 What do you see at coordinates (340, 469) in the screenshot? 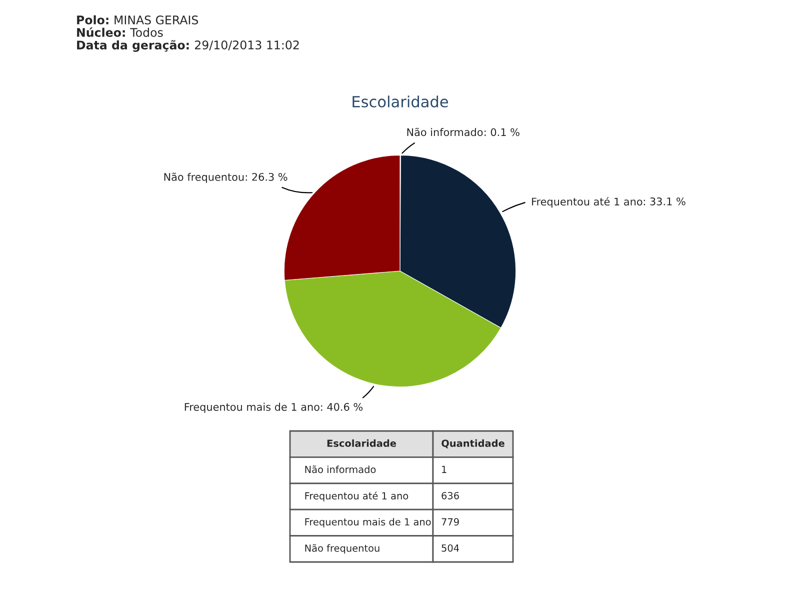
I see `category-label: Não informado` at bounding box center [340, 469].